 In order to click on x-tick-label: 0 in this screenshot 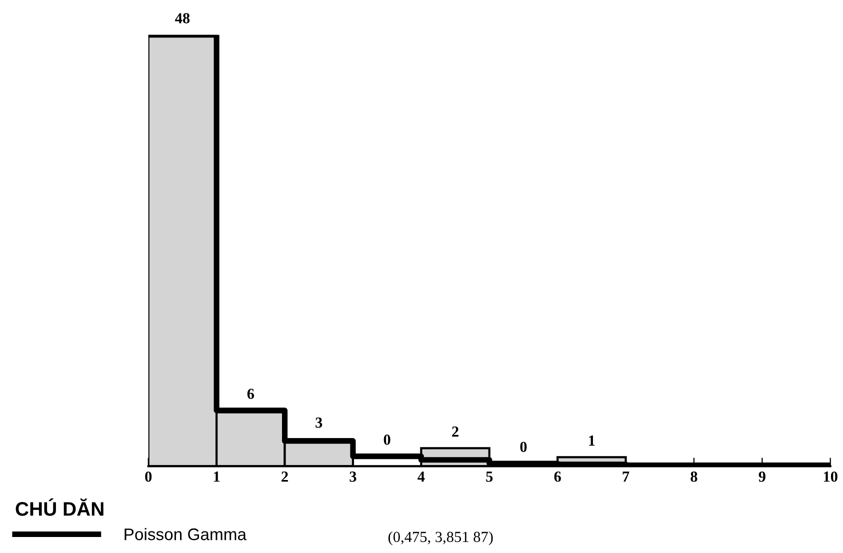, I will do `click(148, 476)`.